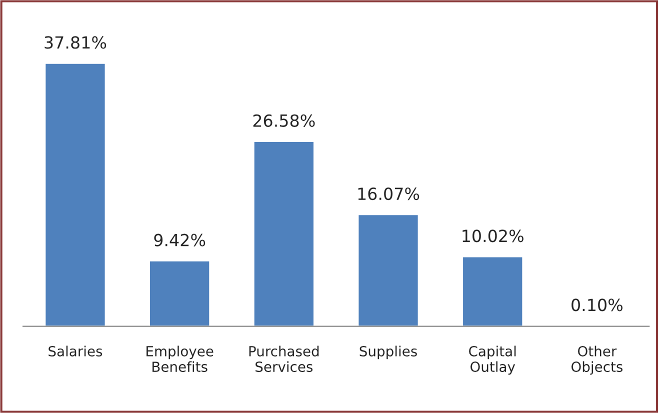 The width and height of the screenshot is (659, 413). Describe the element at coordinates (180, 240) in the screenshot. I see `data-label: 9.42%` at that location.